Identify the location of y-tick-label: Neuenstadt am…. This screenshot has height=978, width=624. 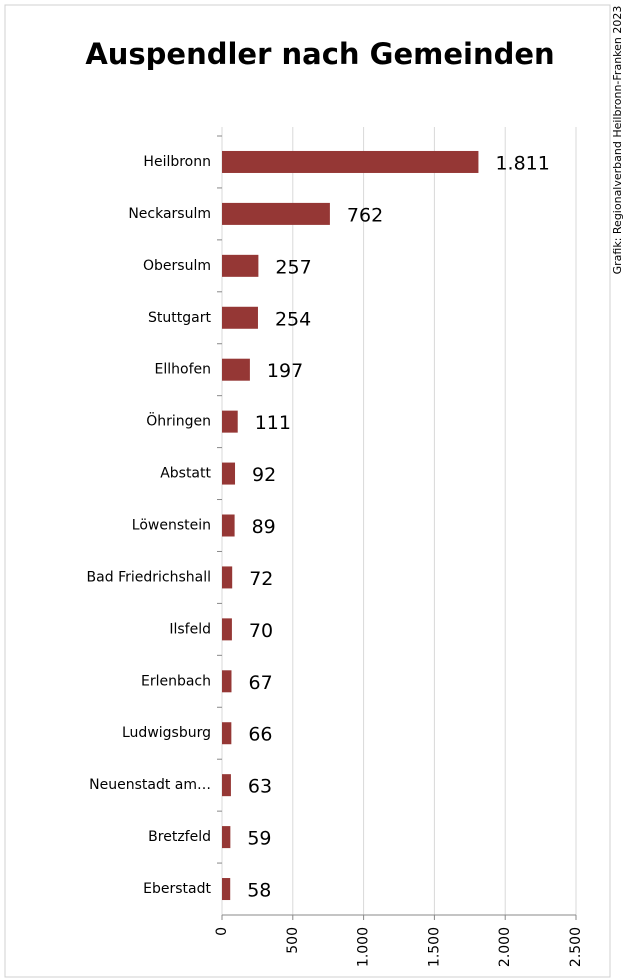
(150, 785).